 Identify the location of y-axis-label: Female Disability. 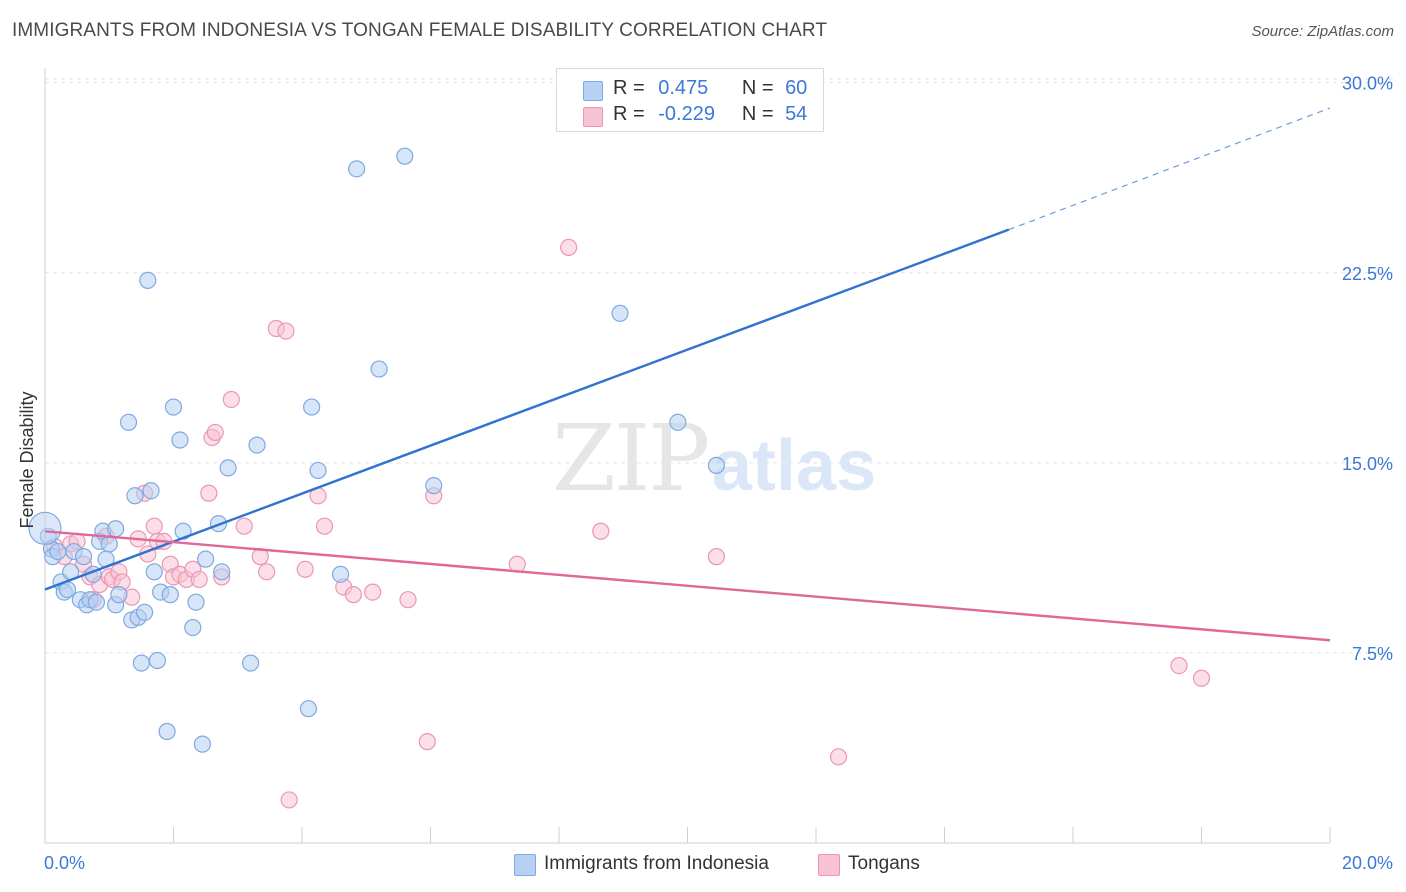
(27, 459).